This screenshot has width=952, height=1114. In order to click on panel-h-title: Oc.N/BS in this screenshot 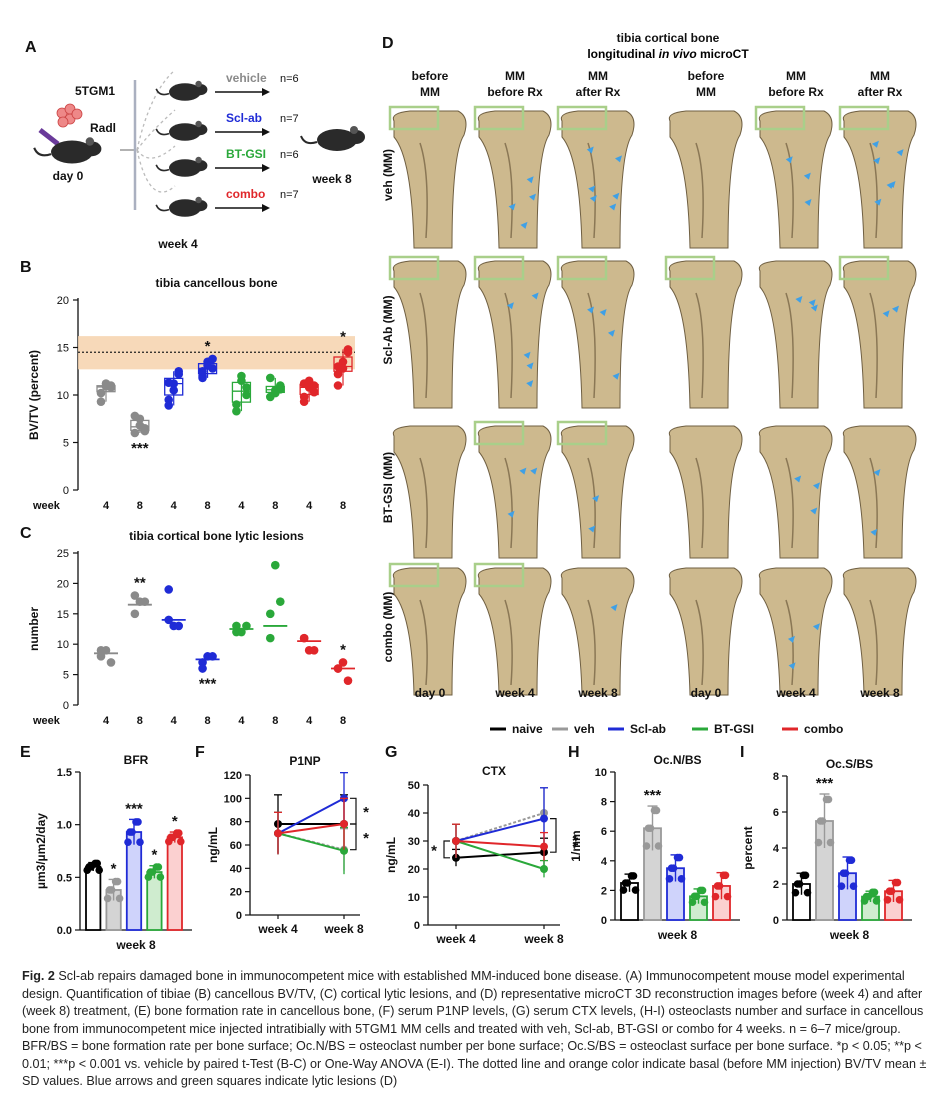, I will do `click(677, 760)`.